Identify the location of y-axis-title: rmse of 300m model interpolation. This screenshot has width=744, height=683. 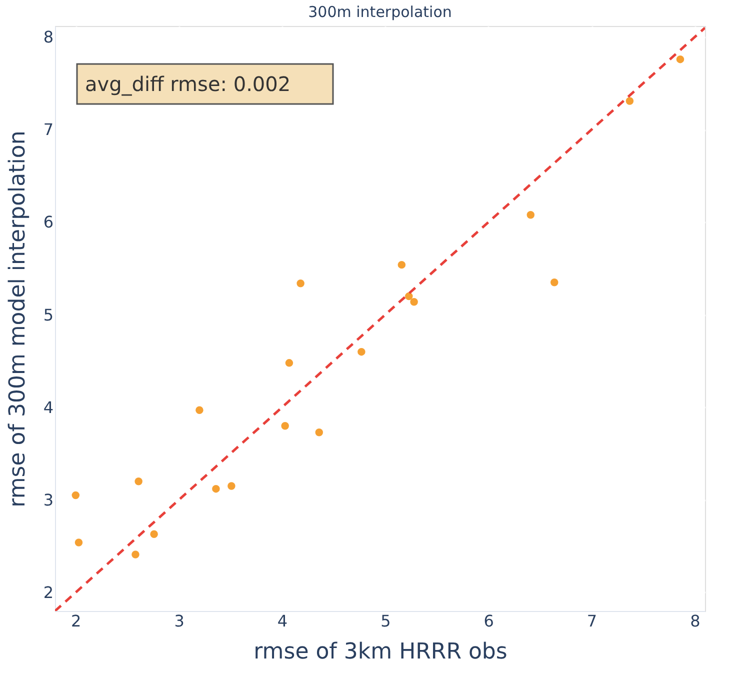
(17, 319).